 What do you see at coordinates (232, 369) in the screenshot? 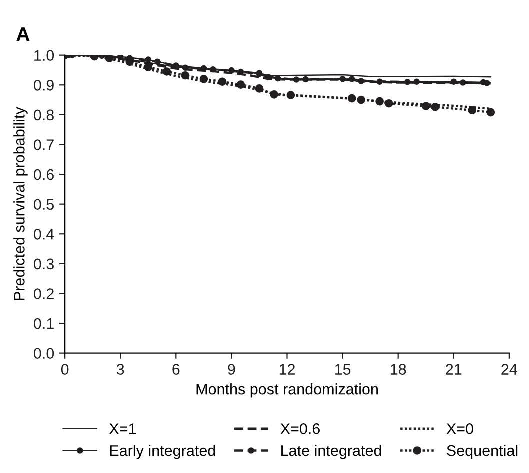
I see `x-tick-label: 9` at bounding box center [232, 369].